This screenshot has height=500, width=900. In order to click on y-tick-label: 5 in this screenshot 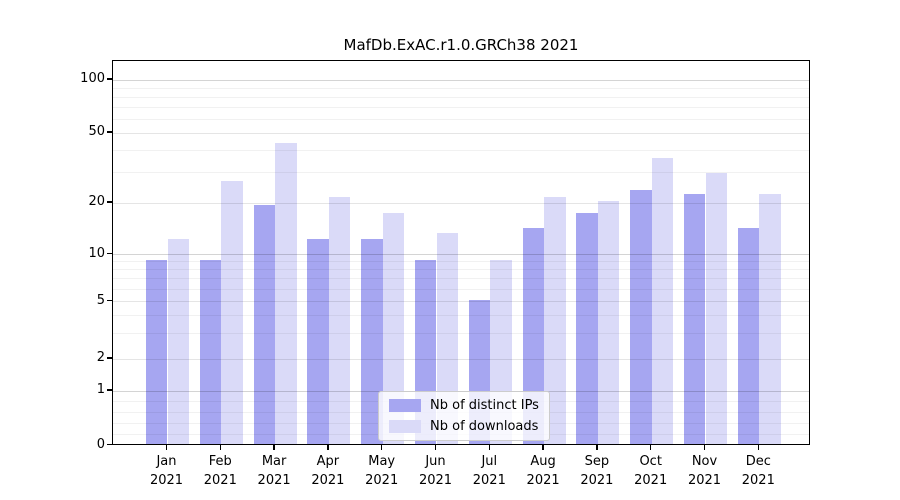, I will do `click(100, 300)`.